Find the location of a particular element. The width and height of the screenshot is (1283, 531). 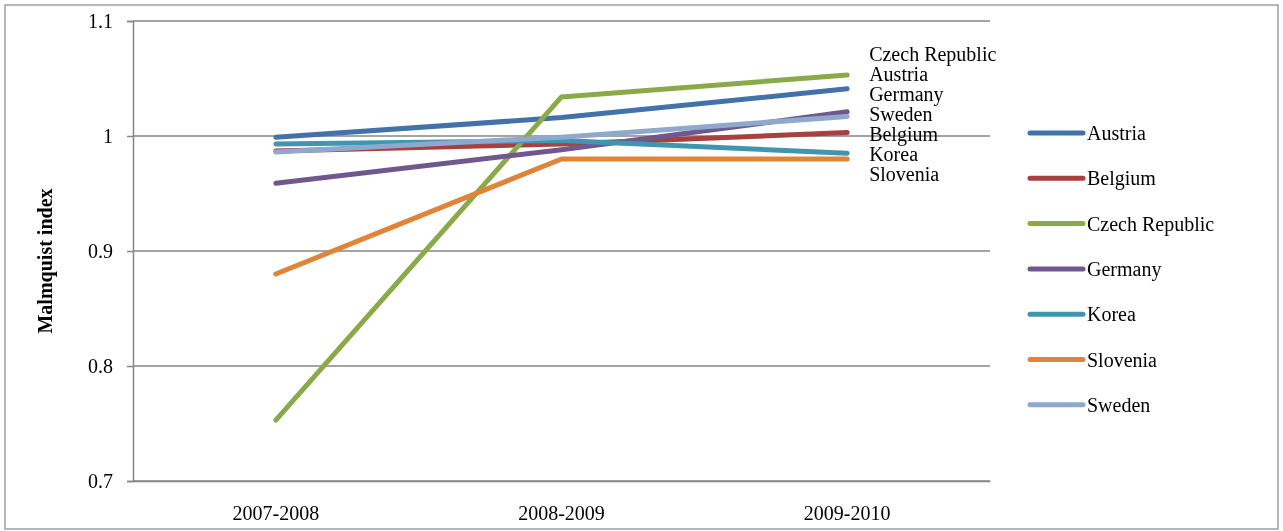

legend-label: Czech Republic is located at coordinates (1151, 224).